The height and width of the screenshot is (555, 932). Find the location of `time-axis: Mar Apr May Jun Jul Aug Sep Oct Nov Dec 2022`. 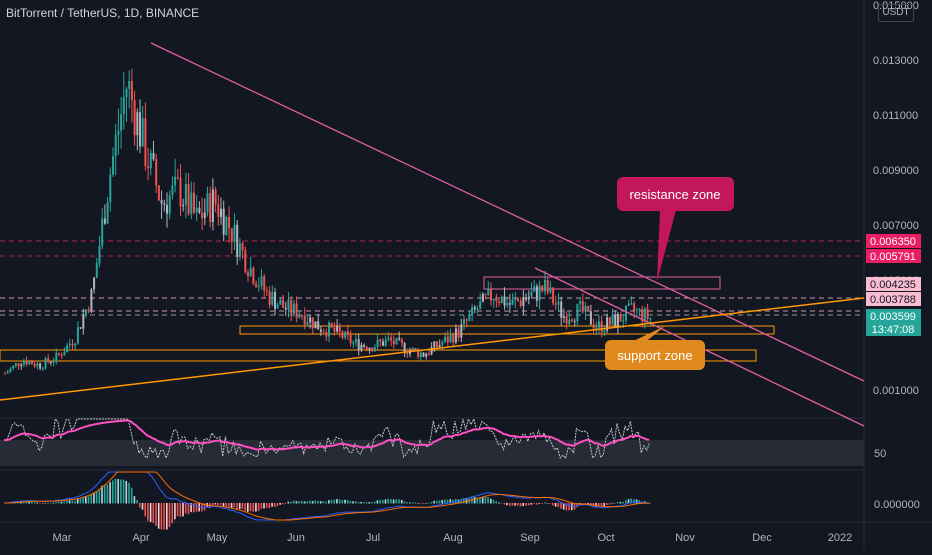

time-axis: Mar Apr May Jun Jul Aug Sep Oct Nov Dec 2022 is located at coordinates (453, 538).